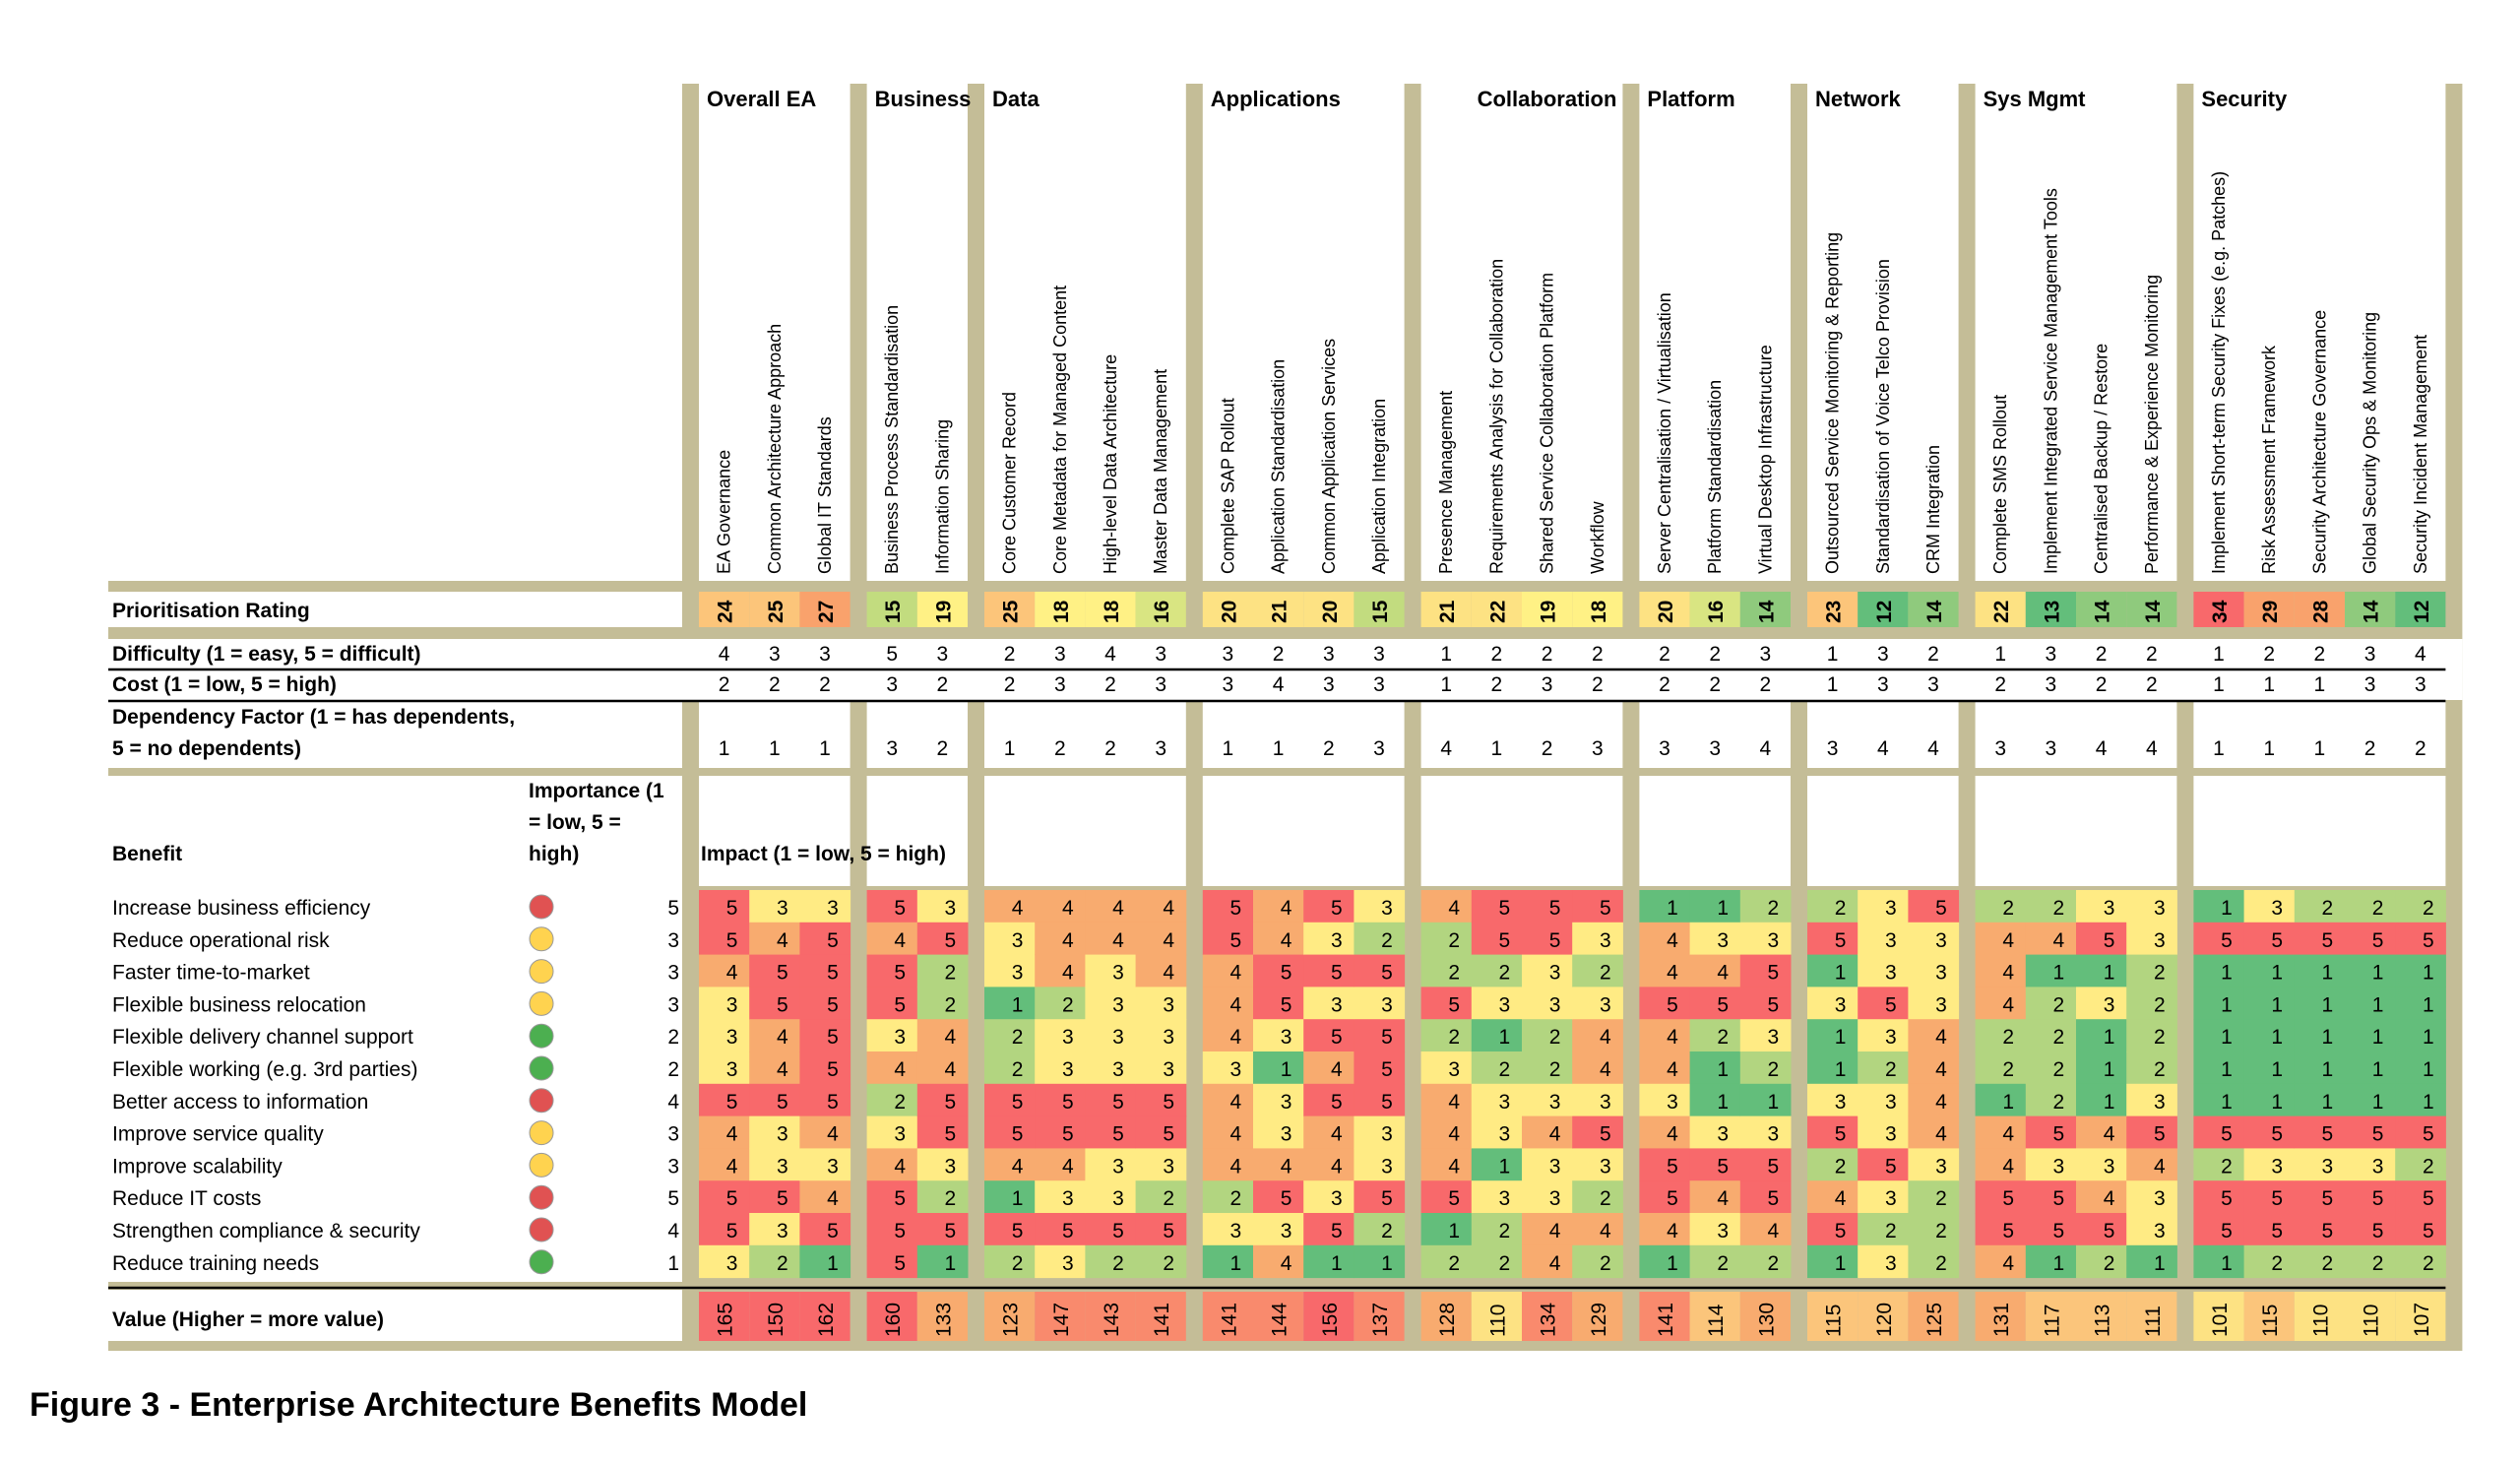 Image resolution: width=2520 pixels, height=1465 pixels. What do you see at coordinates (2052, 1321) in the screenshot?
I see `value-number: 117` at bounding box center [2052, 1321].